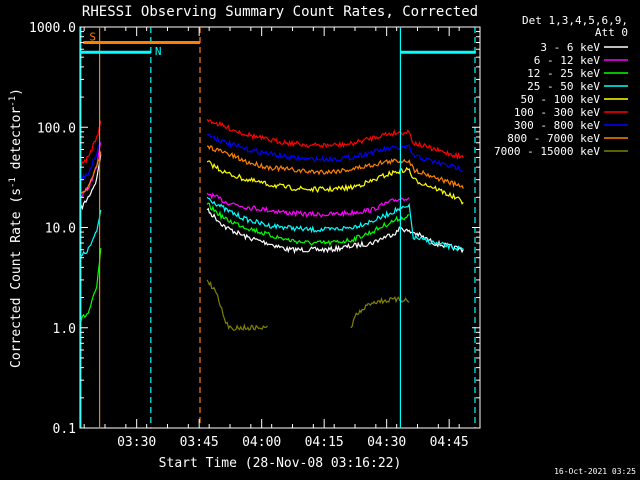 Image resolution: width=640 pixels, height=480 pixels. Describe the element at coordinates (280, 463) in the screenshot. I see `x-axis-label: Start Time (28-Nov-08 03:16:22)` at that location.